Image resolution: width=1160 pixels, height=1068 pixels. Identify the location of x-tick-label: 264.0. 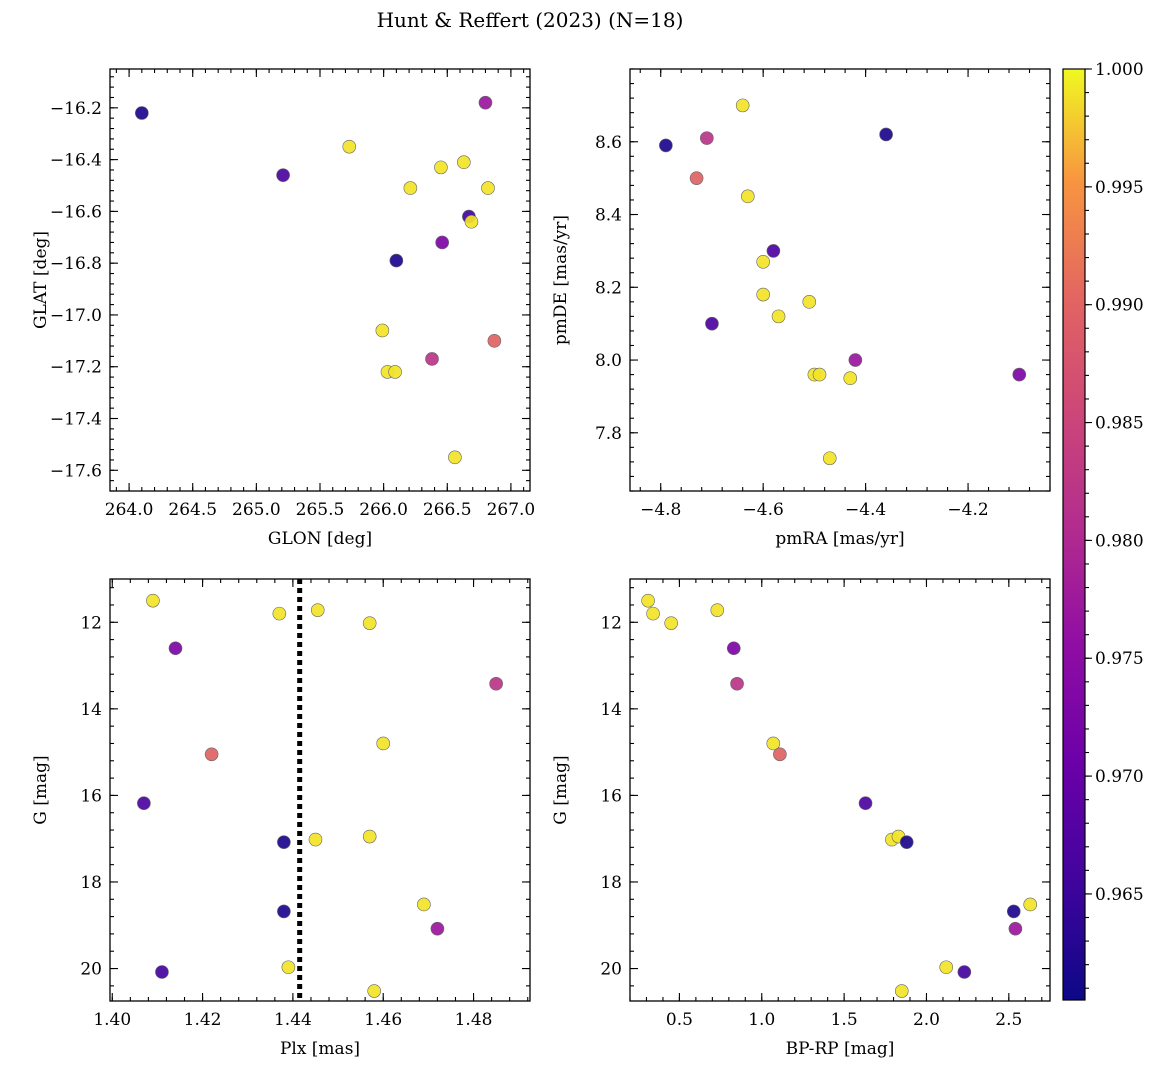
(129, 510).